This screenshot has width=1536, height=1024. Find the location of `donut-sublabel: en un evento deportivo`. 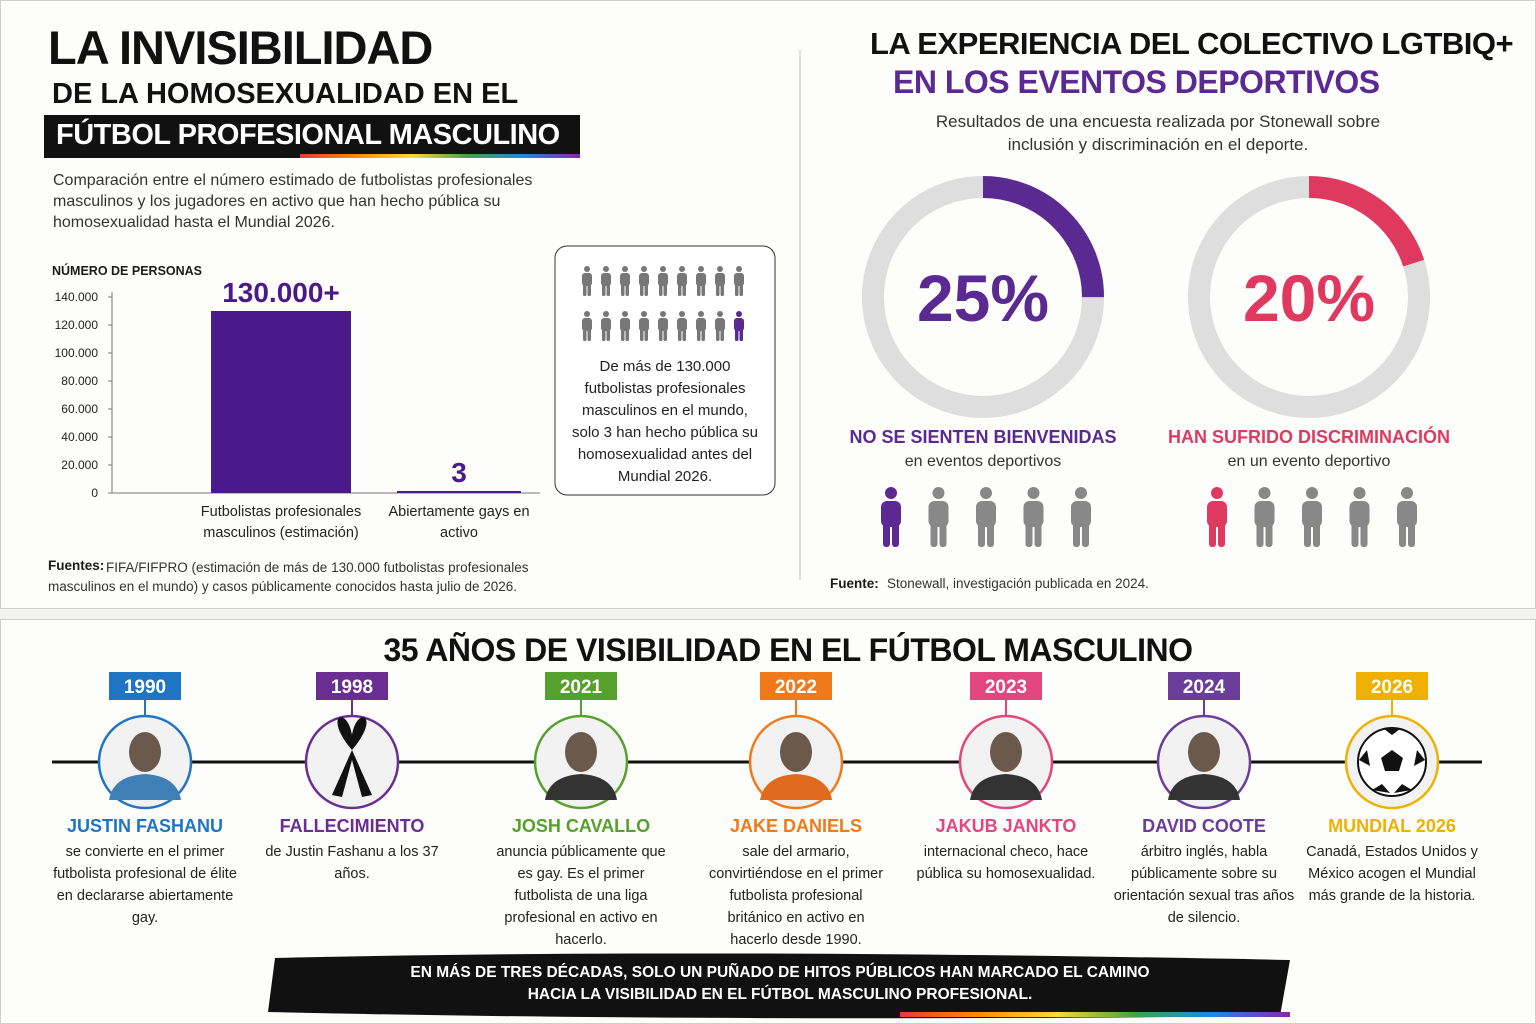

donut-sublabel: en un evento deportivo is located at coordinates (1309, 461).